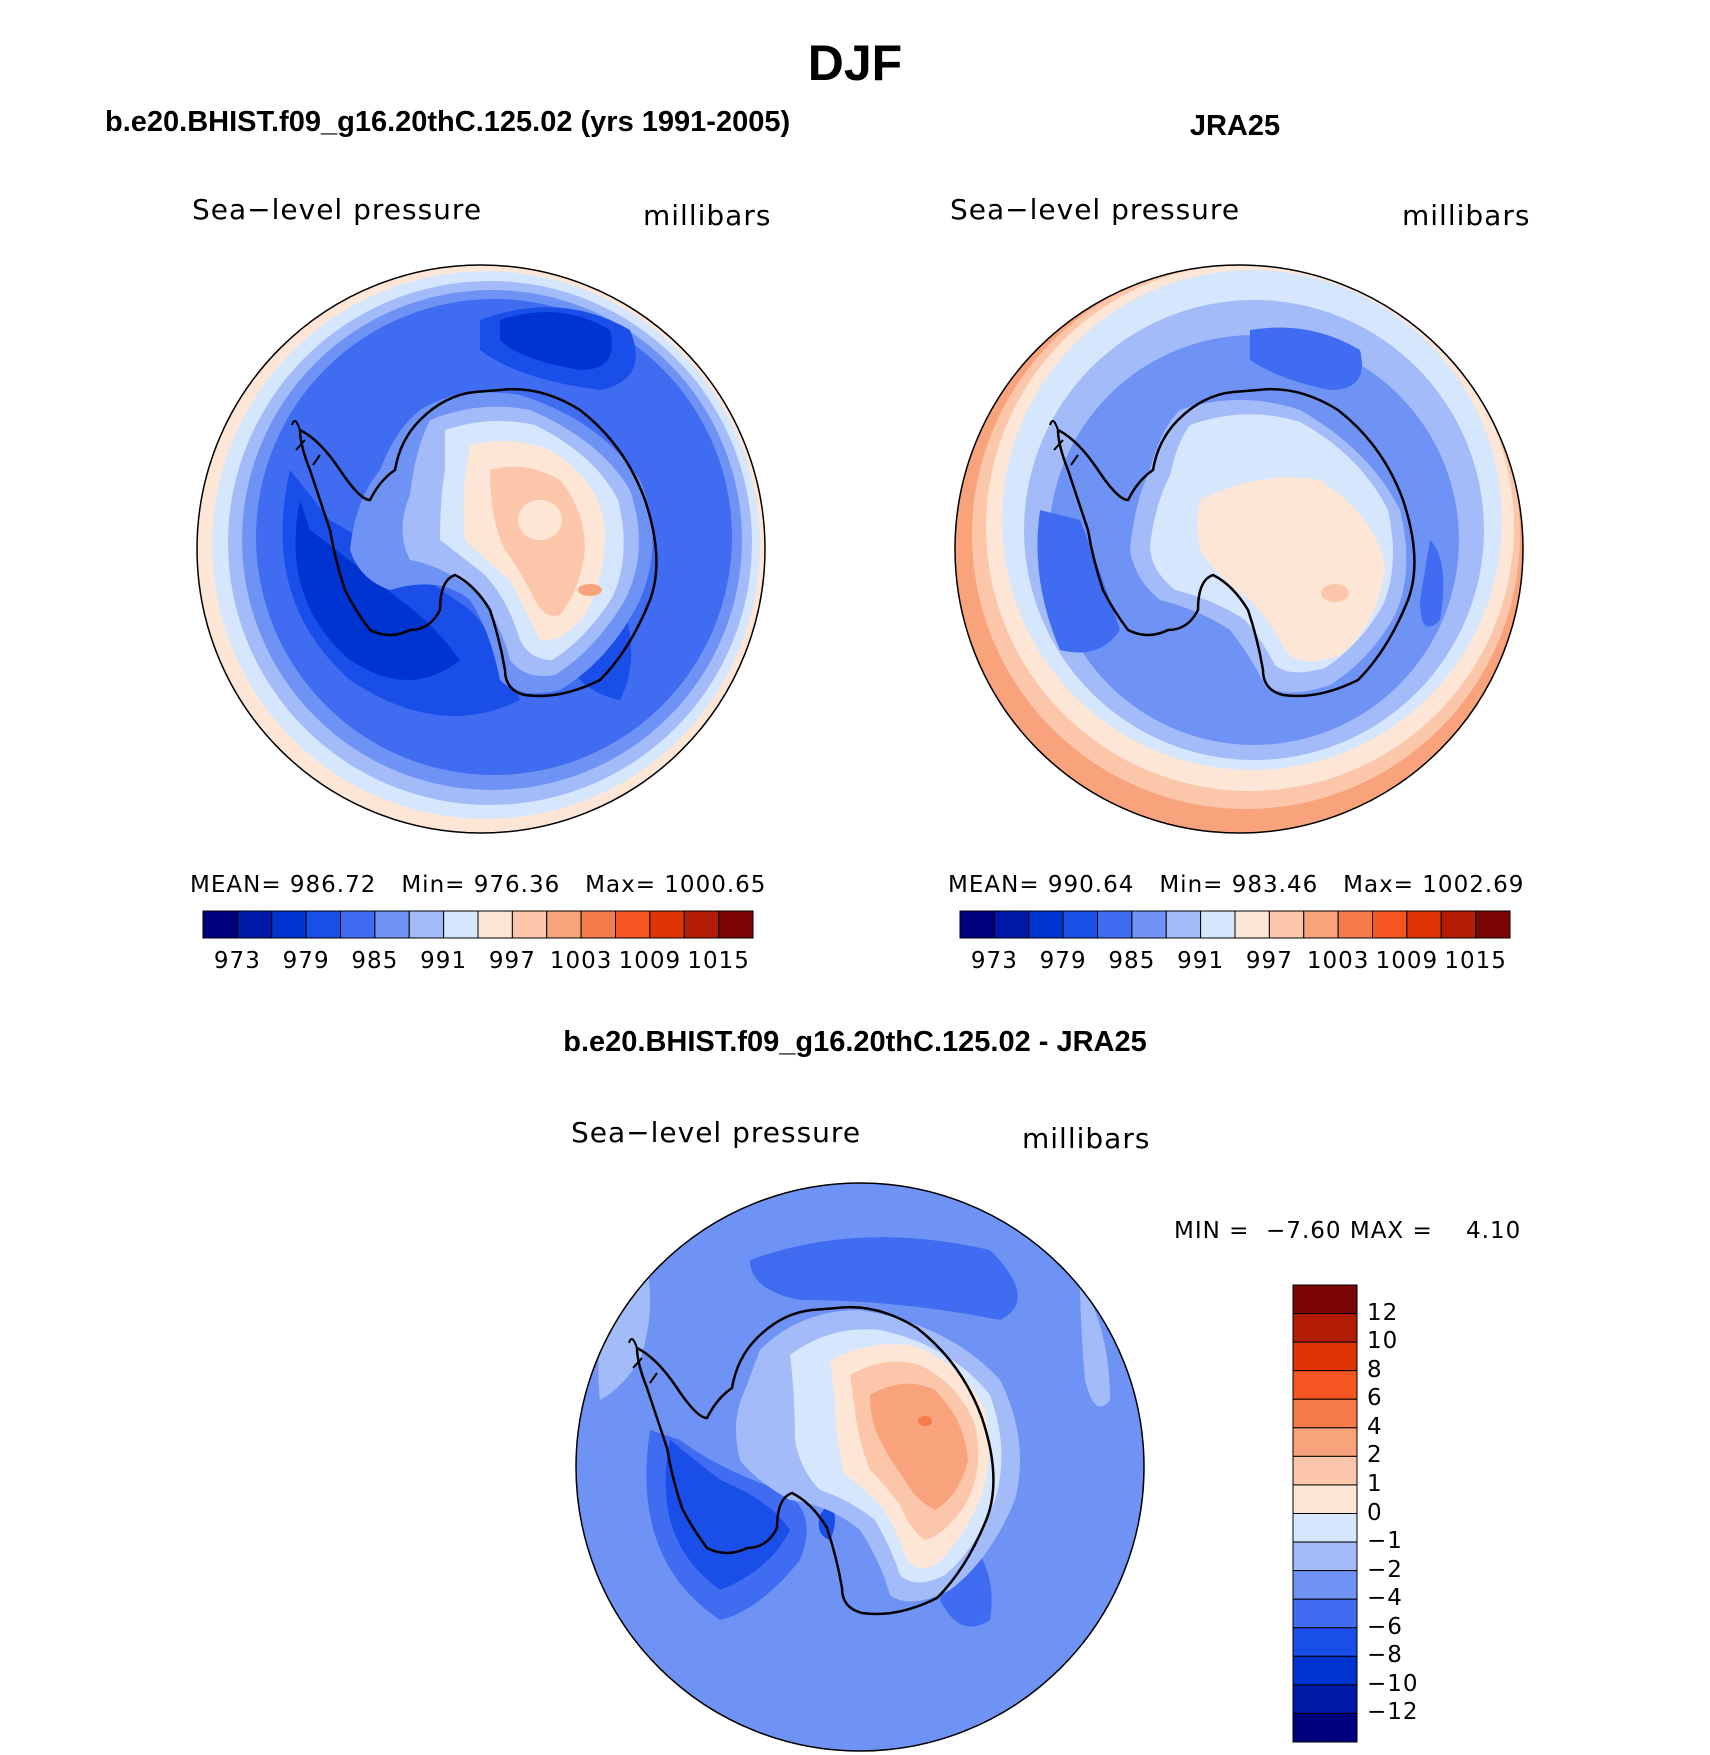 The image size is (1710, 1755). I want to click on max-value: 1002.69, so click(1473, 885).